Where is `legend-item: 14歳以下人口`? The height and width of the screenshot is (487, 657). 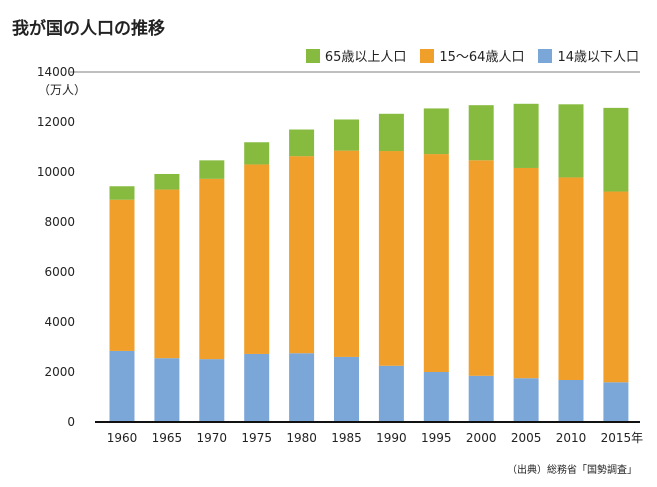
legend-item: 14歳以下人口 is located at coordinates (588, 55).